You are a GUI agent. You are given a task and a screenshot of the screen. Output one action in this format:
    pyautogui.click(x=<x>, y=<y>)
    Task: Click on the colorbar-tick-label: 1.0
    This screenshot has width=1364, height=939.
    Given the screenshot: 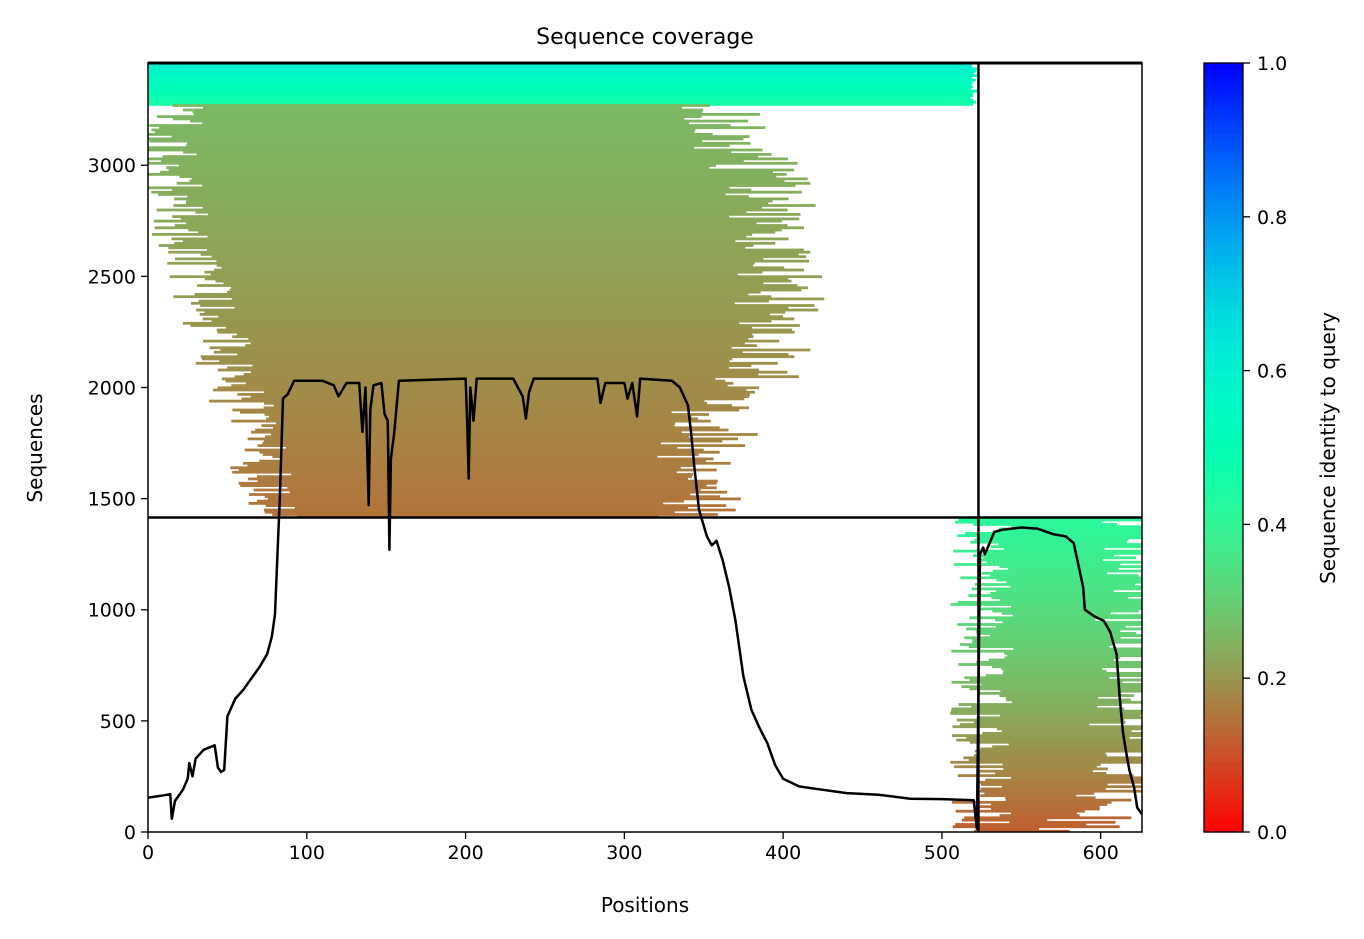 What is the action you would take?
    pyautogui.click(x=1272, y=64)
    